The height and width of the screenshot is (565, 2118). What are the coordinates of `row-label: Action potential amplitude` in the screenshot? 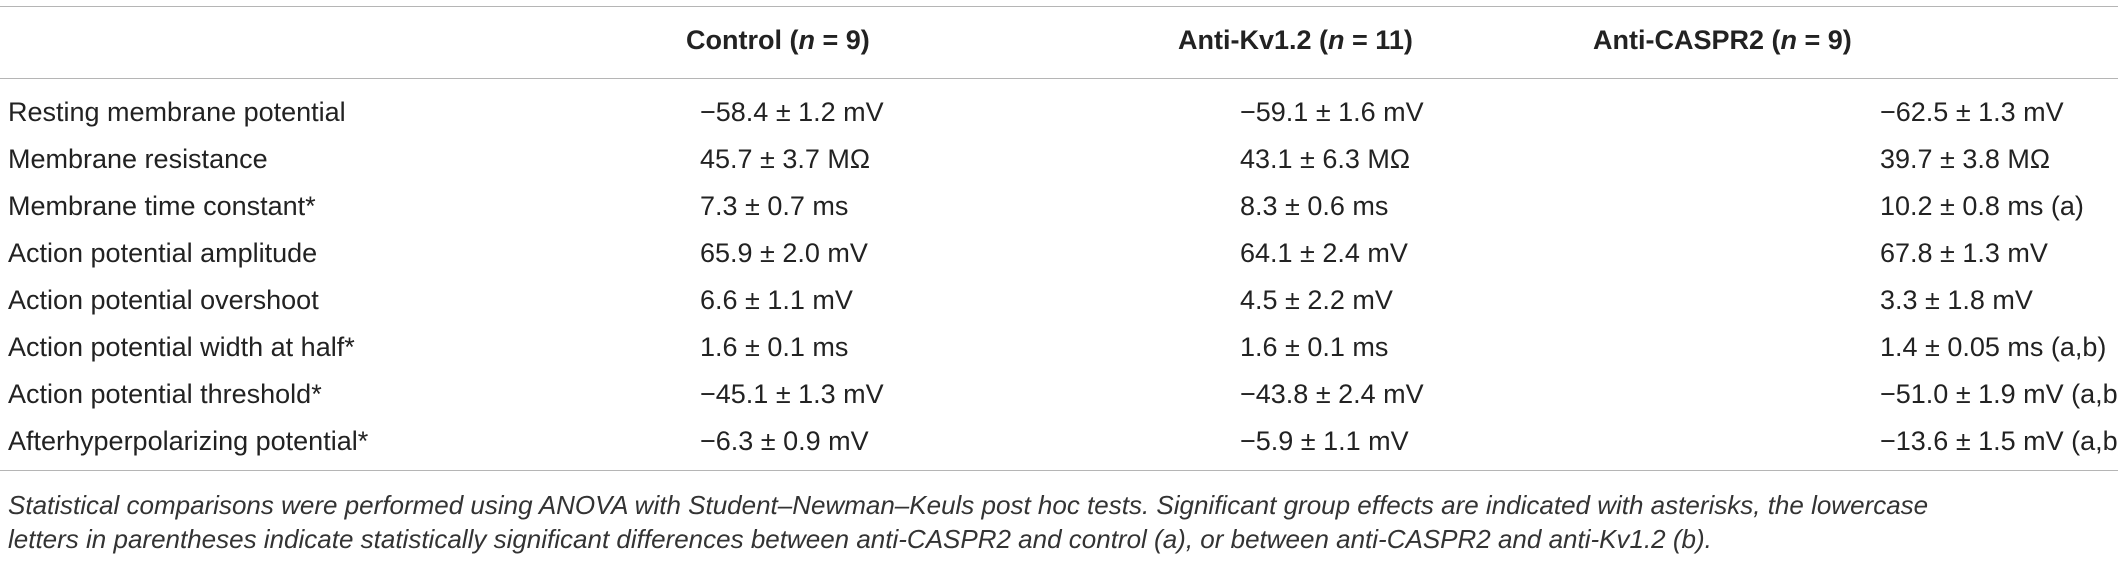 It's located at (163, 253).